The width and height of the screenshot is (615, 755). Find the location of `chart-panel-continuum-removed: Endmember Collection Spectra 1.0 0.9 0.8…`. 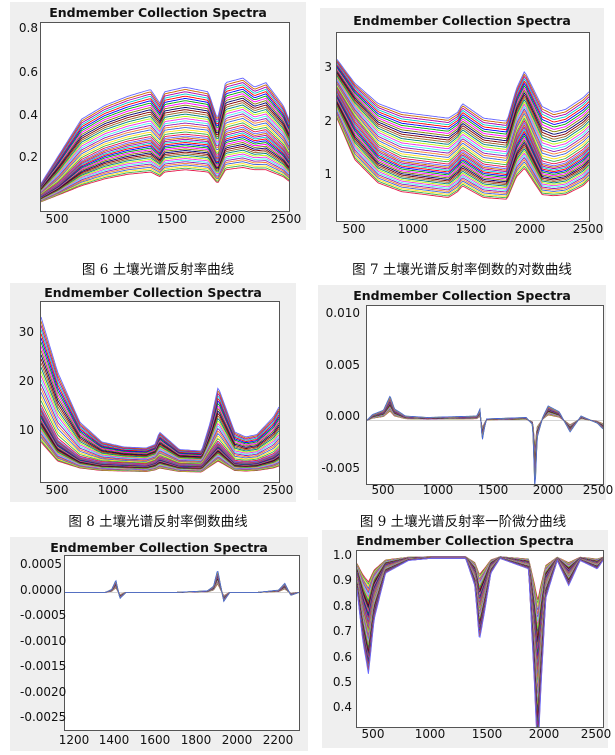

chart-panel-continuum-removed: Endmember Collection Spectra 1.0 0.9 0.8… is located at coordinates (466, 639).